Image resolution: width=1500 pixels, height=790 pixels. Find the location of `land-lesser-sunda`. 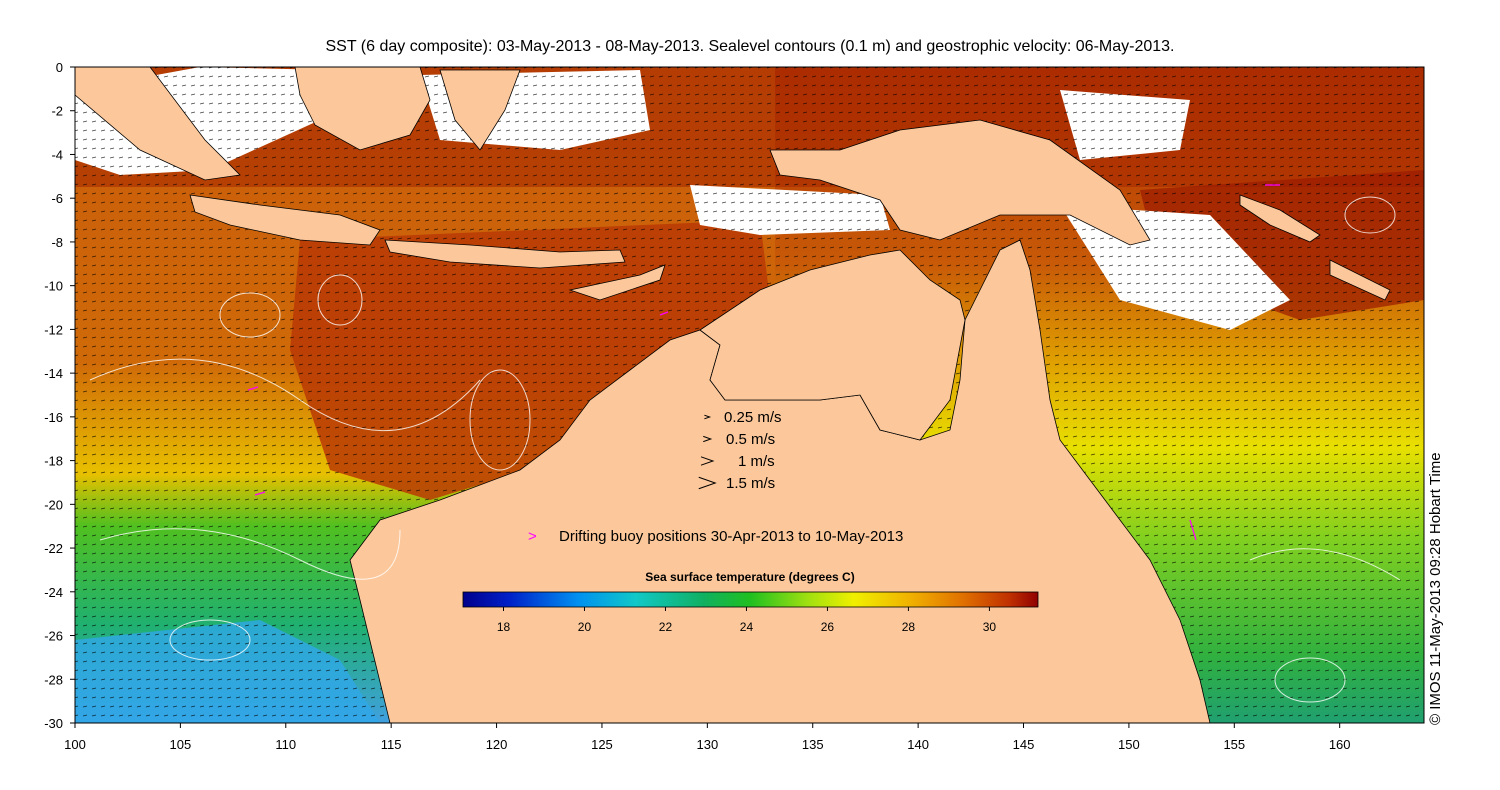

land-lesser-sunda is located at coordinates (505, 254).